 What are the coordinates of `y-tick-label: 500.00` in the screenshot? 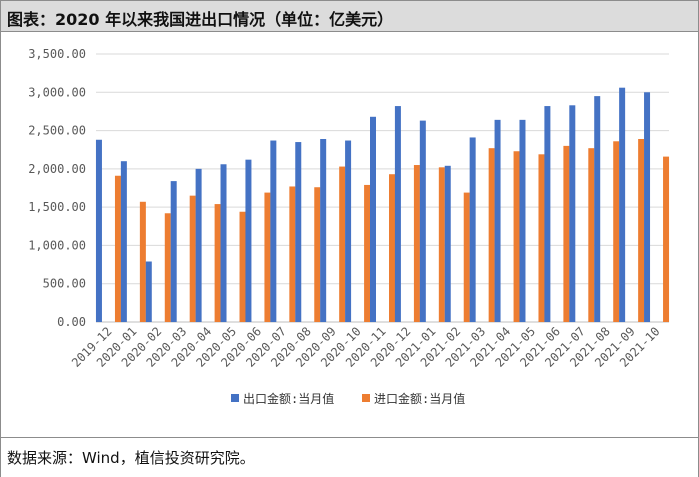 It's located at (64, 284).